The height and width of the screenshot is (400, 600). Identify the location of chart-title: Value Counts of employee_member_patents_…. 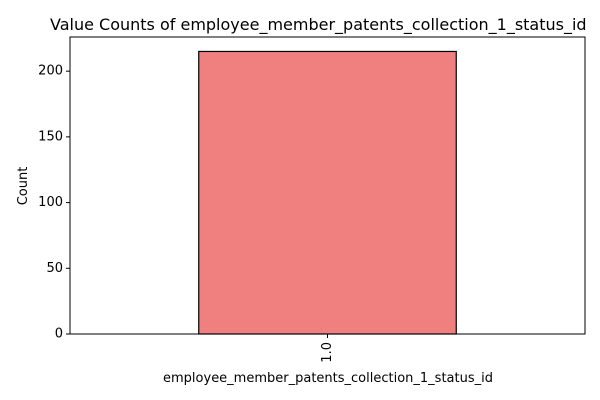
(318, 25).